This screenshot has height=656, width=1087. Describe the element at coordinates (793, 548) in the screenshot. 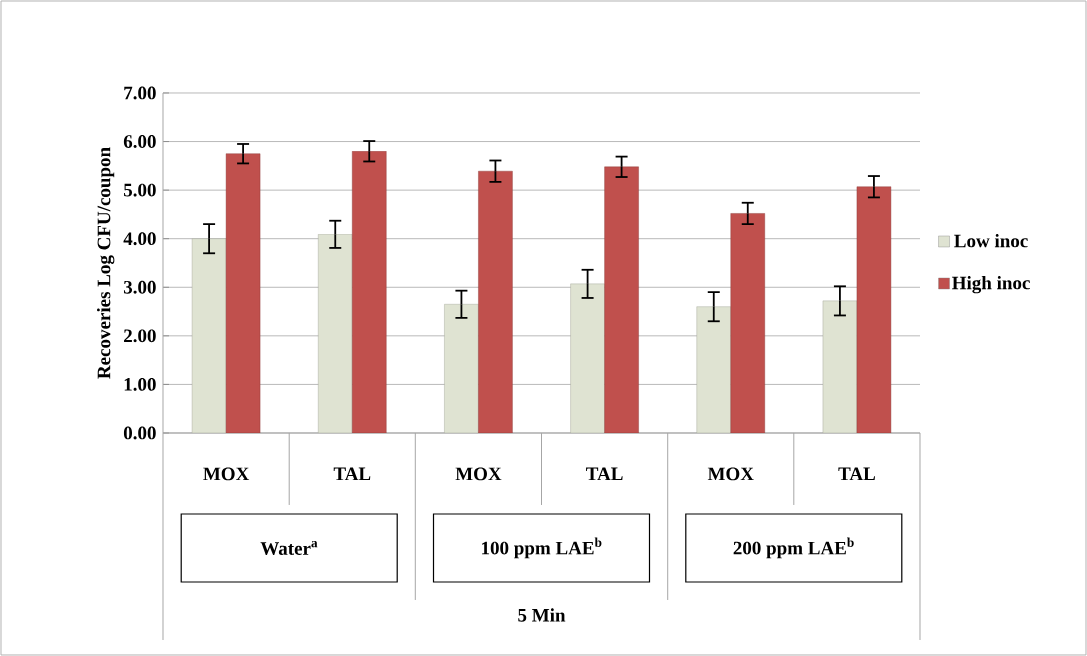

I see `text: 200 ppm LAE$^{b}$` at that location.